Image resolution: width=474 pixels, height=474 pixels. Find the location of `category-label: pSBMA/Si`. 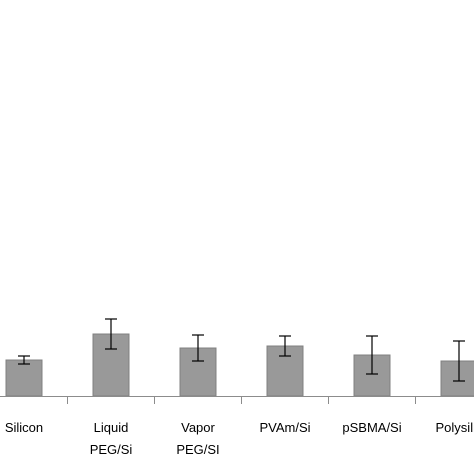

category-label: pSBMA/Si is located at coordinates (371, 427).